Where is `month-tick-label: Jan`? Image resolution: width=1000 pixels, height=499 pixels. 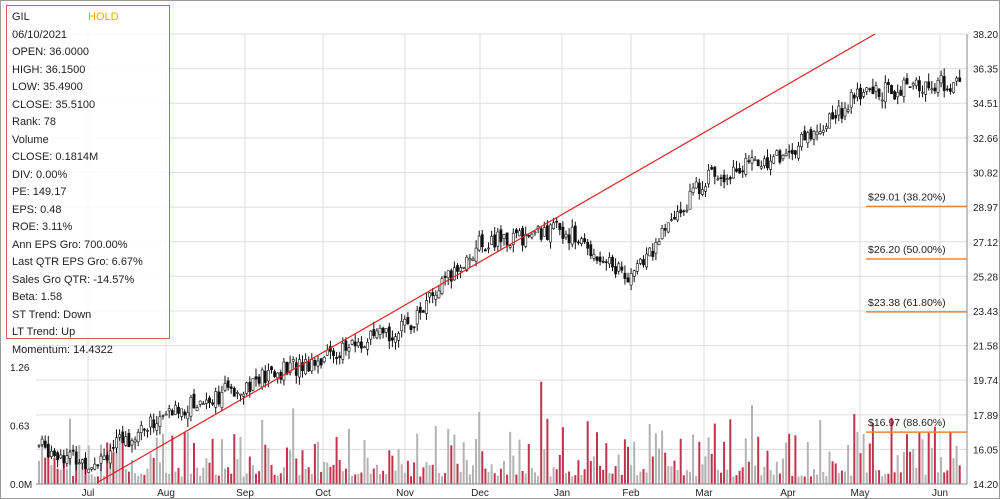 month-tick-label: Jan is located at coordinates (562, 493).